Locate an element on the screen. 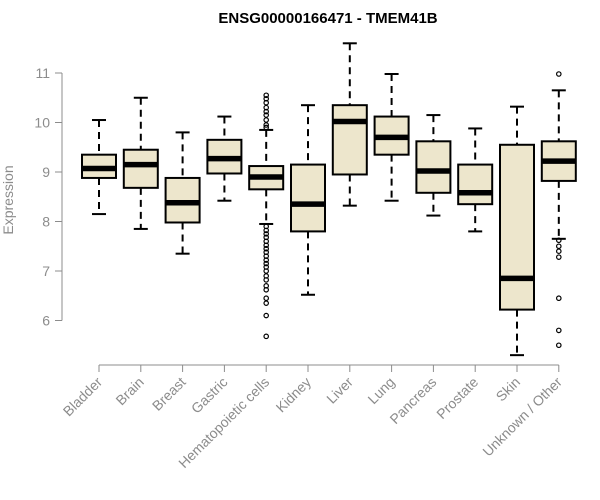 This screenshot has width=600, height=500. box-prostate is located at coordinates (475, 180).